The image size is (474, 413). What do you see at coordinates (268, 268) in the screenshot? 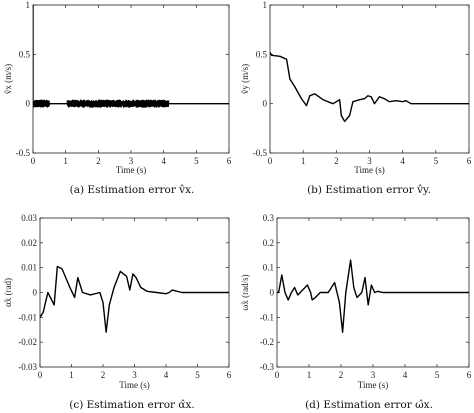
I see `y-tick-label: 0.1` at bounding box center [268, 268].